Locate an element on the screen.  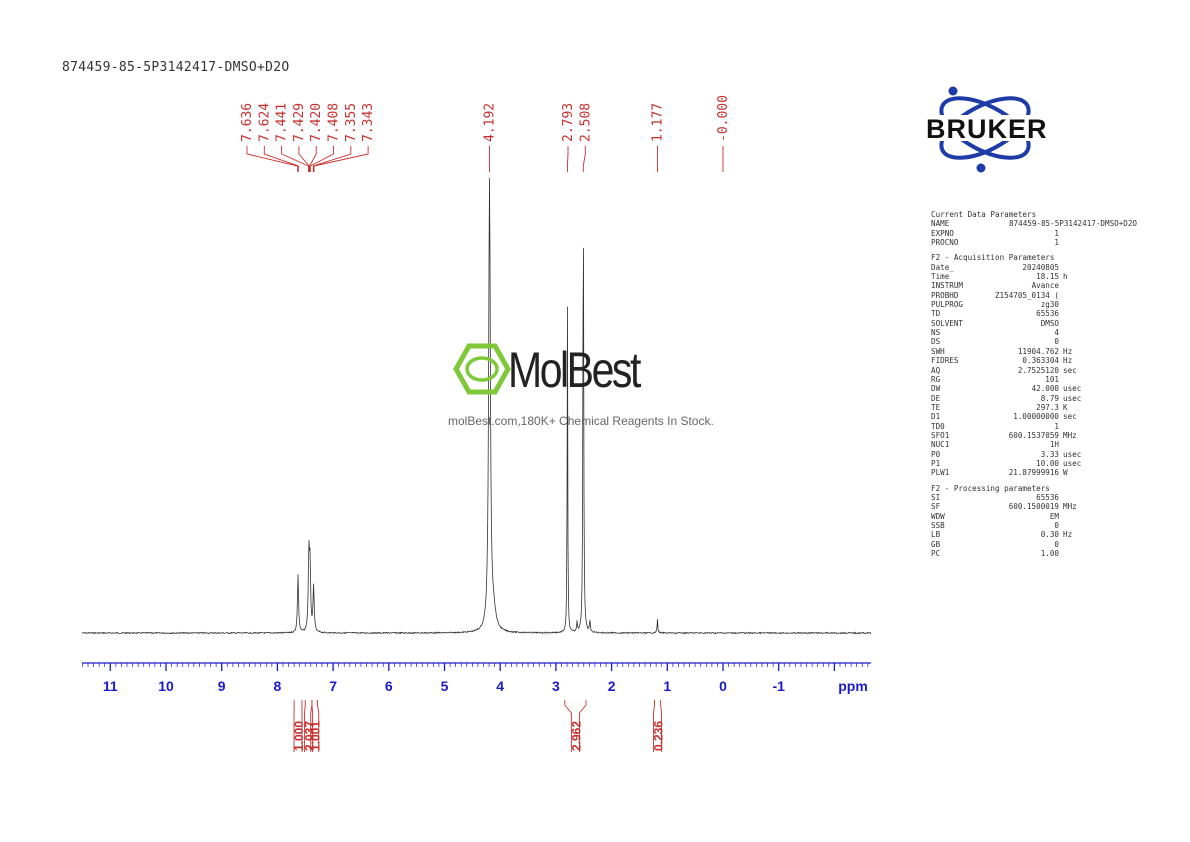
param-value: 42.000 is located at coordinates (1045, 389).